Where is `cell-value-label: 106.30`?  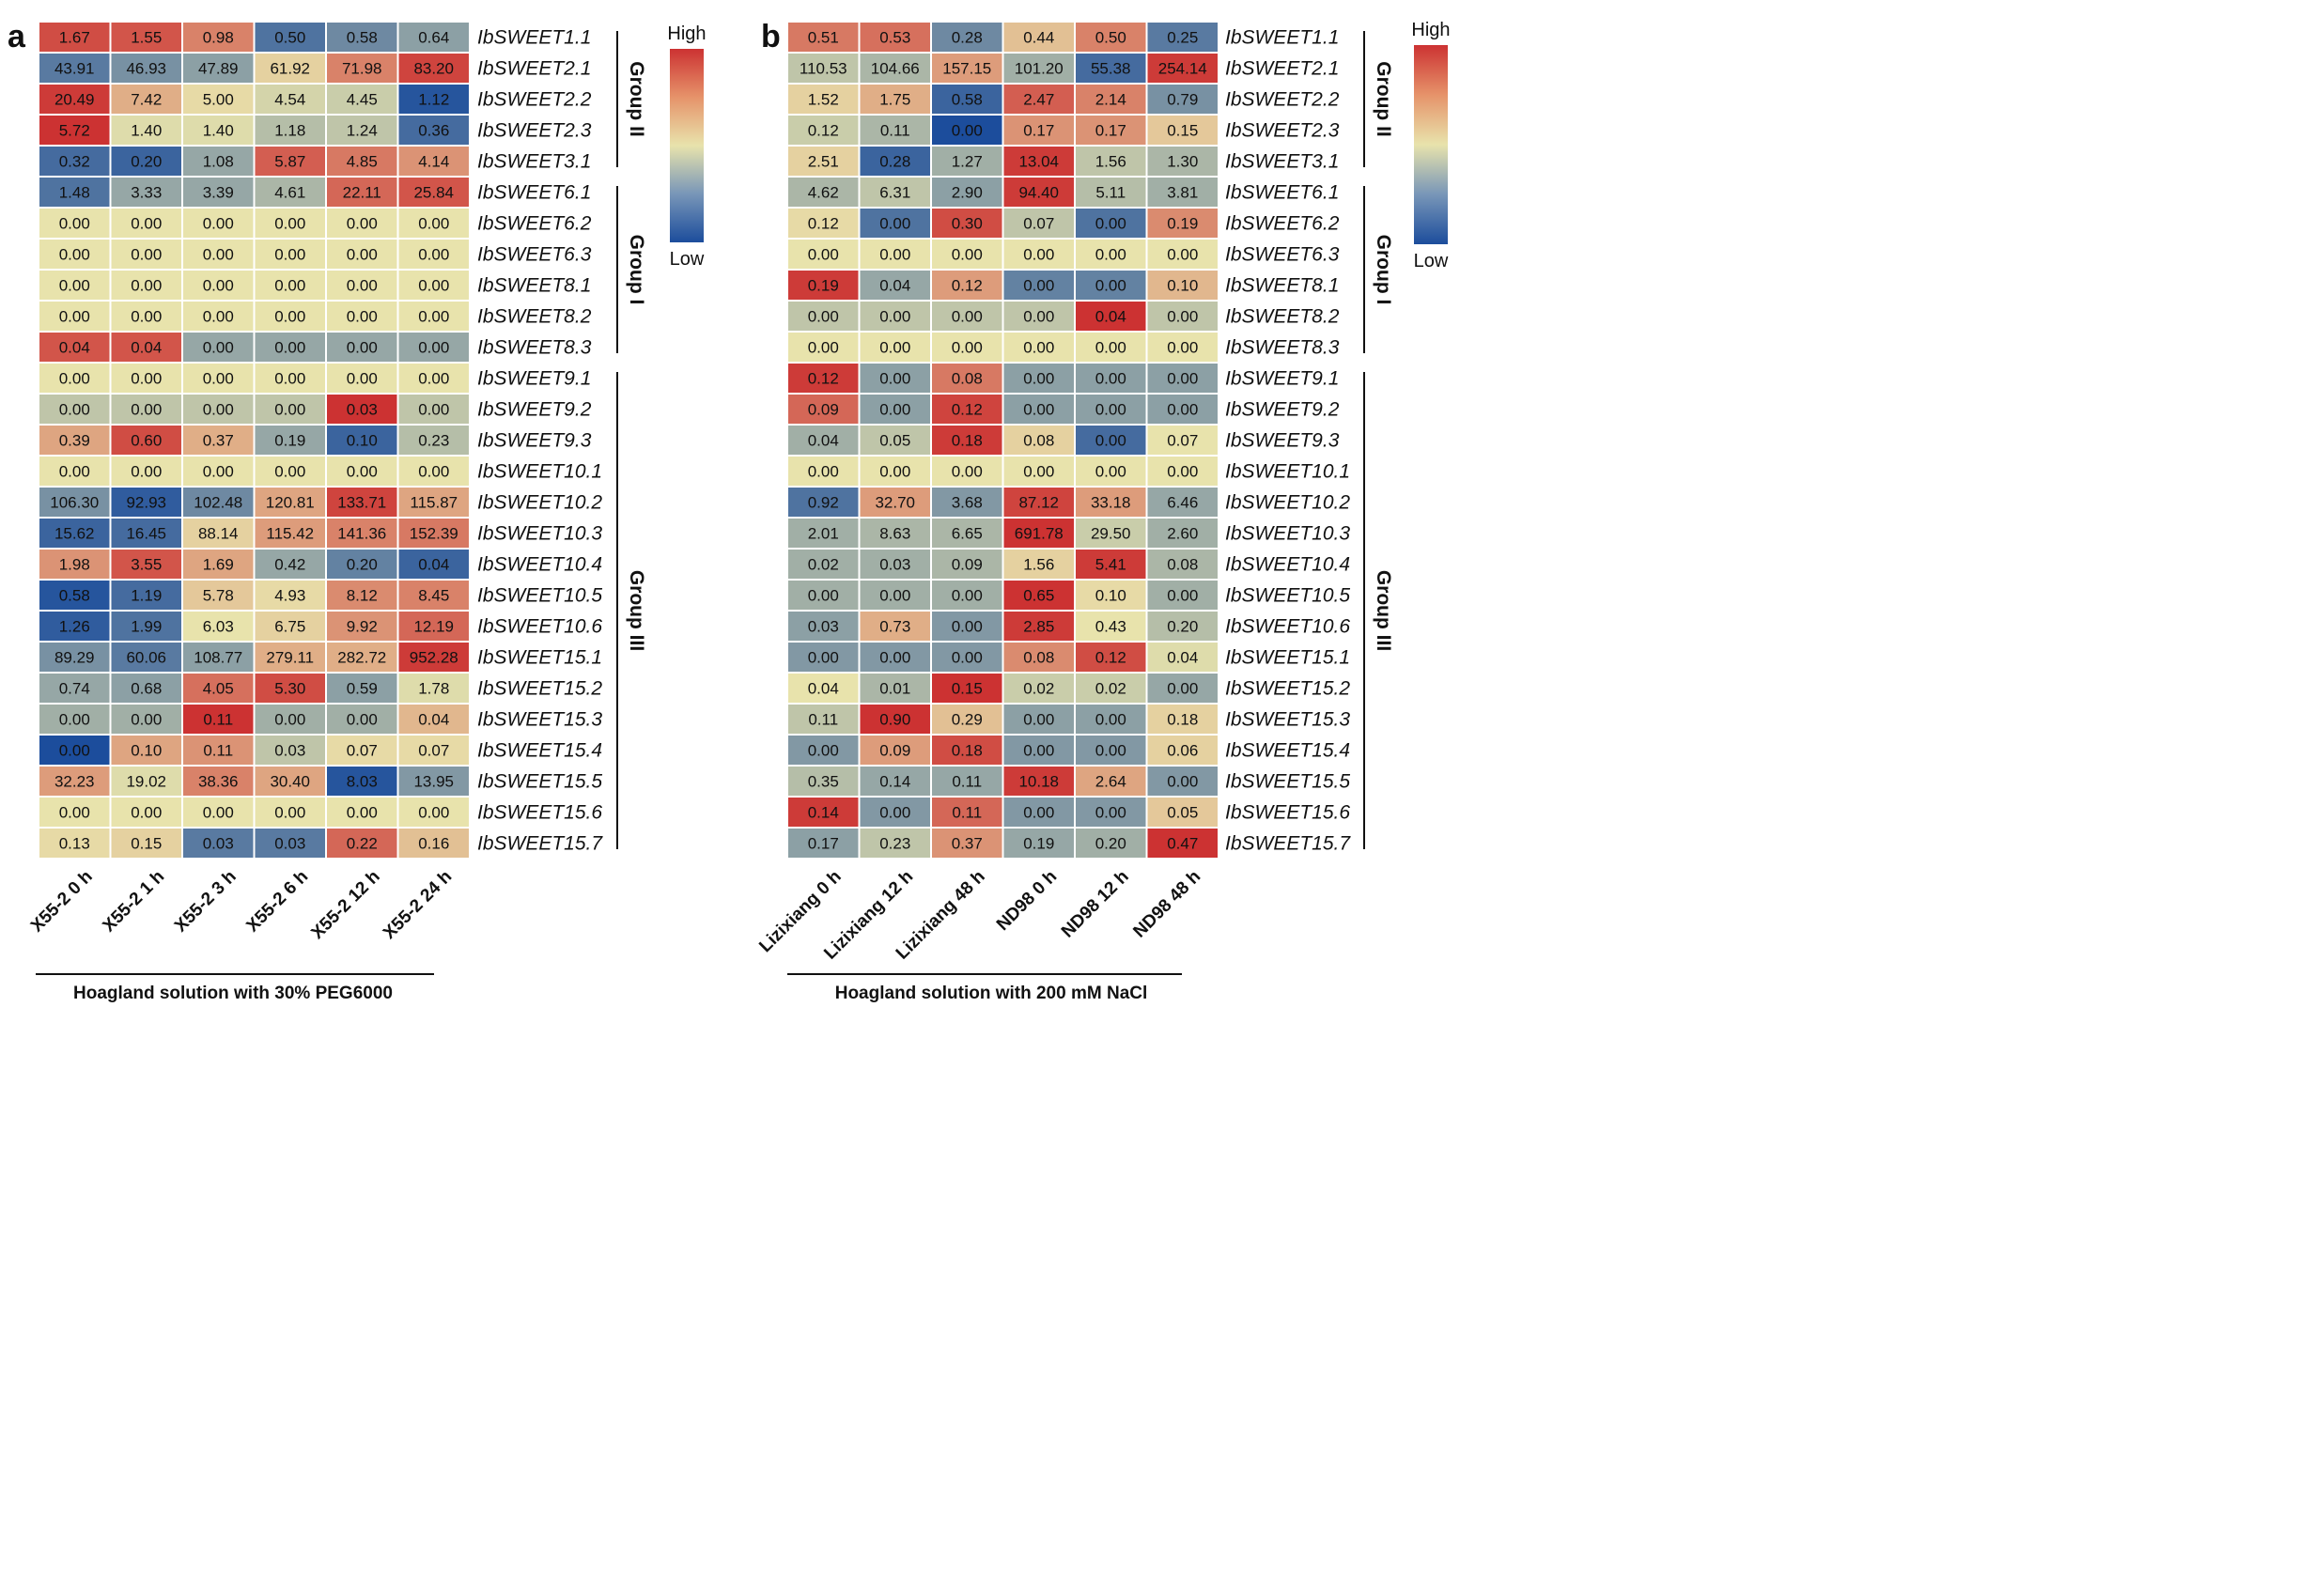 cell-value-label: 106.30 is located at coordinates (74, 503).